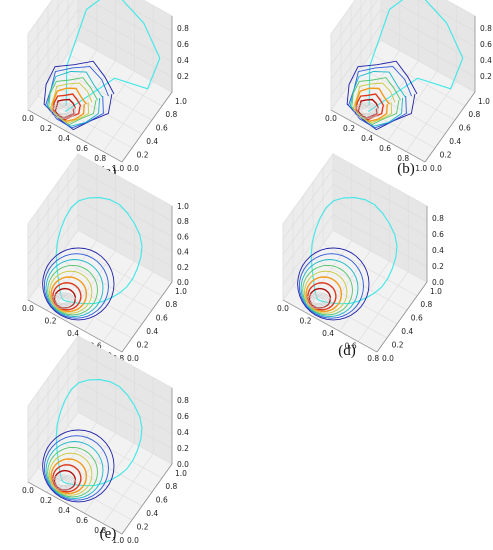 The width and height of the screenshot is (493, 550). Describe the element at coordinates (181, 101) in the screenshot. I see `y-tick-label: 1.0` at that location.